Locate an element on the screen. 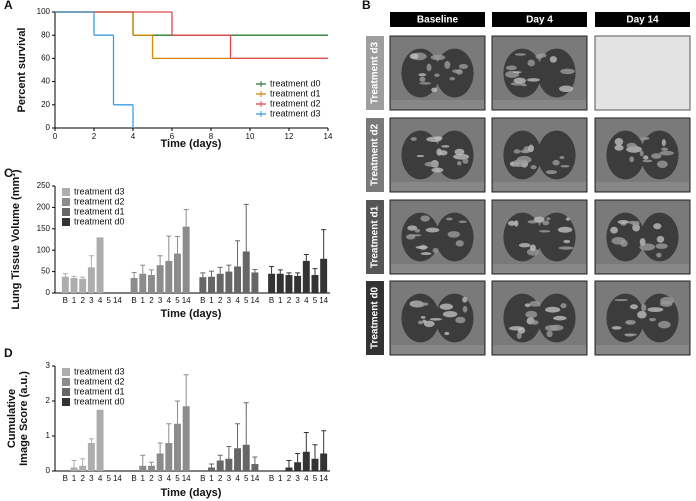 Image resolution: width=696 pixels, height=501 pixels. column-header: Day 4 is located at coordinates (539, 20).